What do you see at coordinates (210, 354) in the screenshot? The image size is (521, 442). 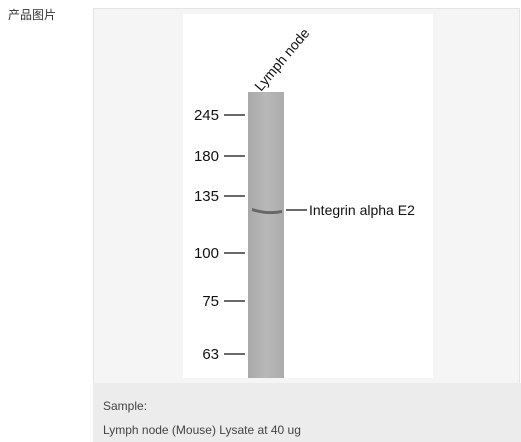 I see `marker-label: 63` at bounding box center [210, 354].